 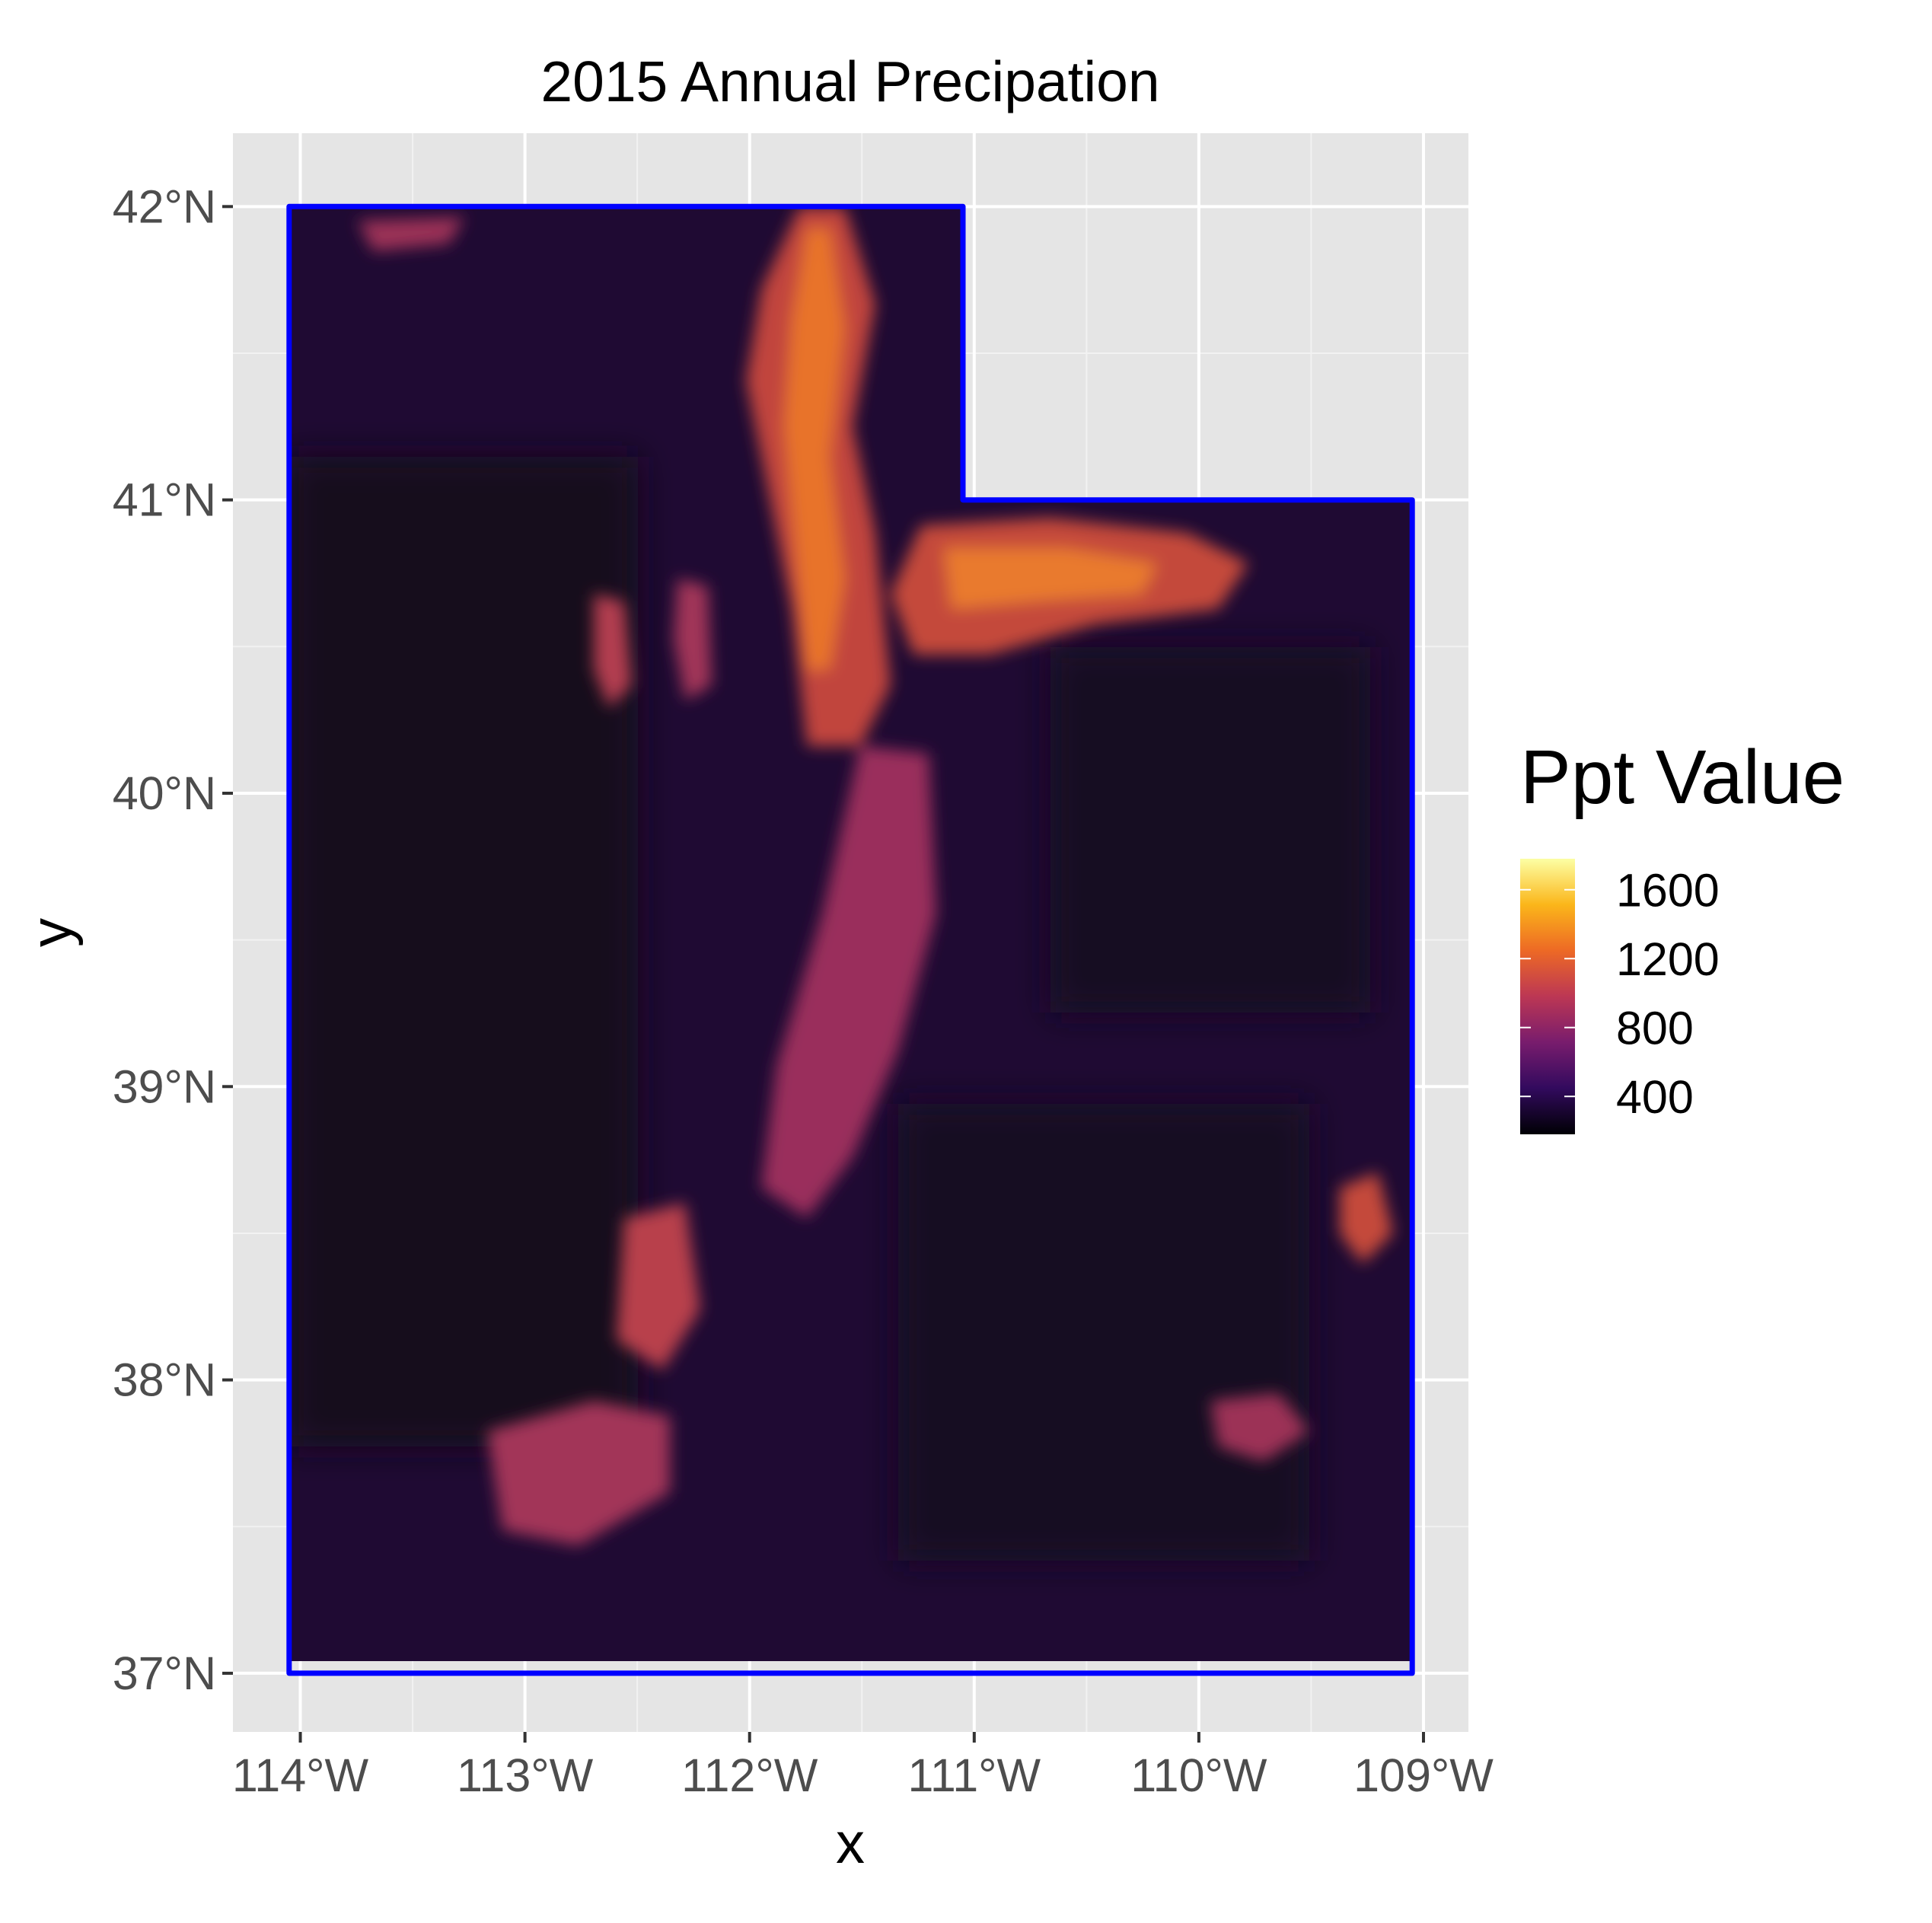 What do you see at coordinates (525, 1775) in the screenshot?
I see `x-tick-label: 113°W` at bounding box center [525, 1775].